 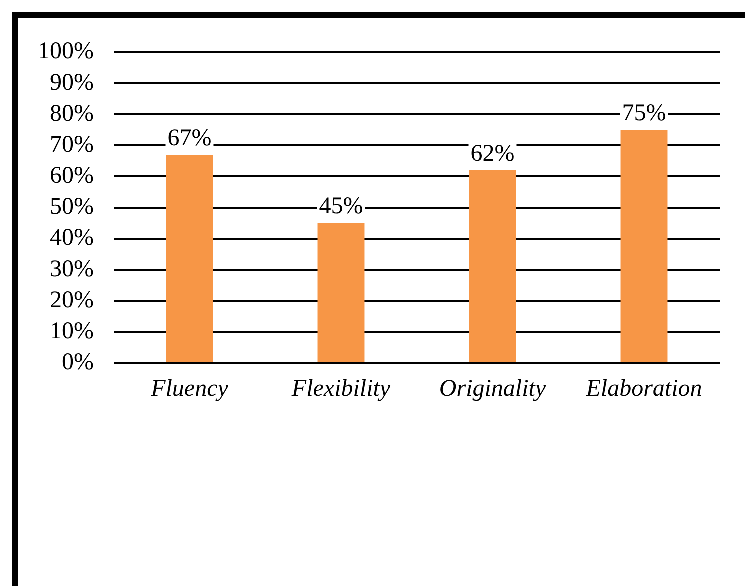 What do you see at coordinates (72, 145) in the screenshot?
I see `y-tick-label: 70%` at bounding box center [72, 145].